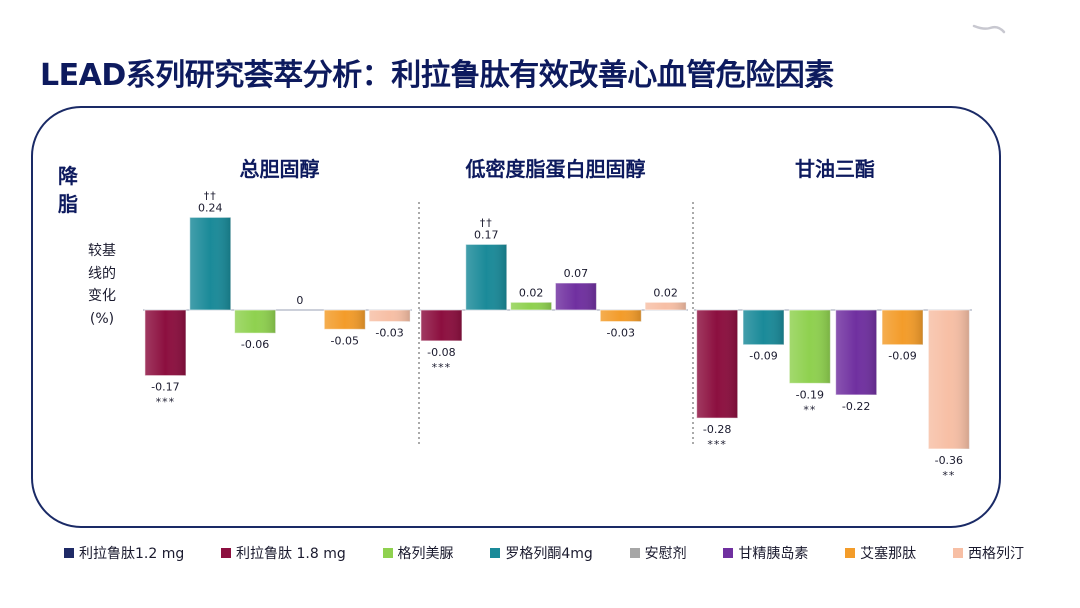 Image resolution: width=1080 pixels, height=608 pixels. What do you see at coordinates (717, 429) in the screenshot?
I see `data-label: -0.28` at bounding box center [717, 429].